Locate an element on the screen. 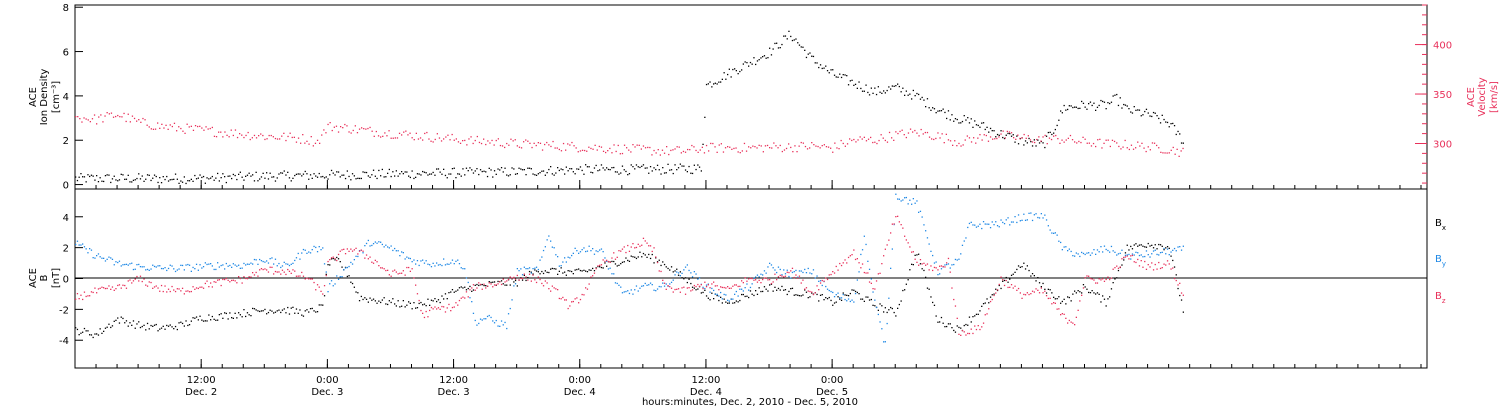 The height and width of the screenshot is (410, 1500). density-tick-label: 6 is located at coordinates (66, 53).